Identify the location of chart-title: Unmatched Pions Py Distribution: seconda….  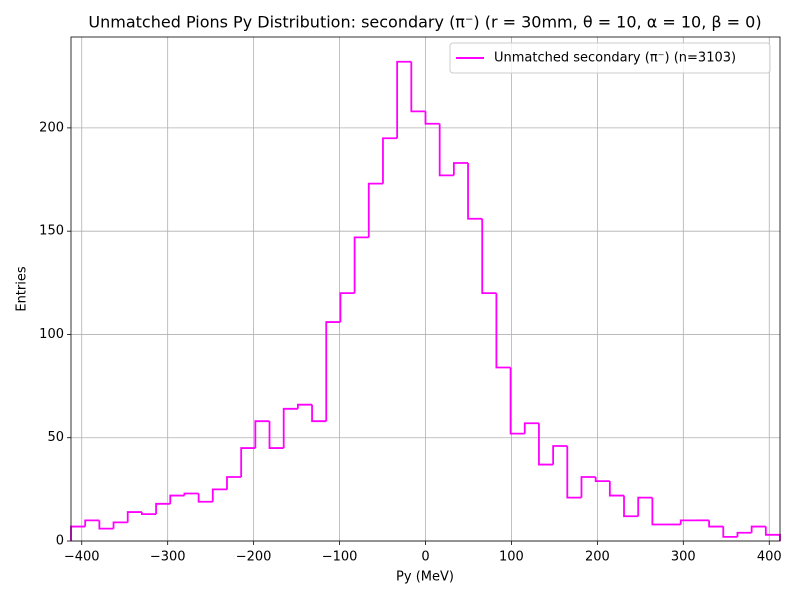
(424, 22).